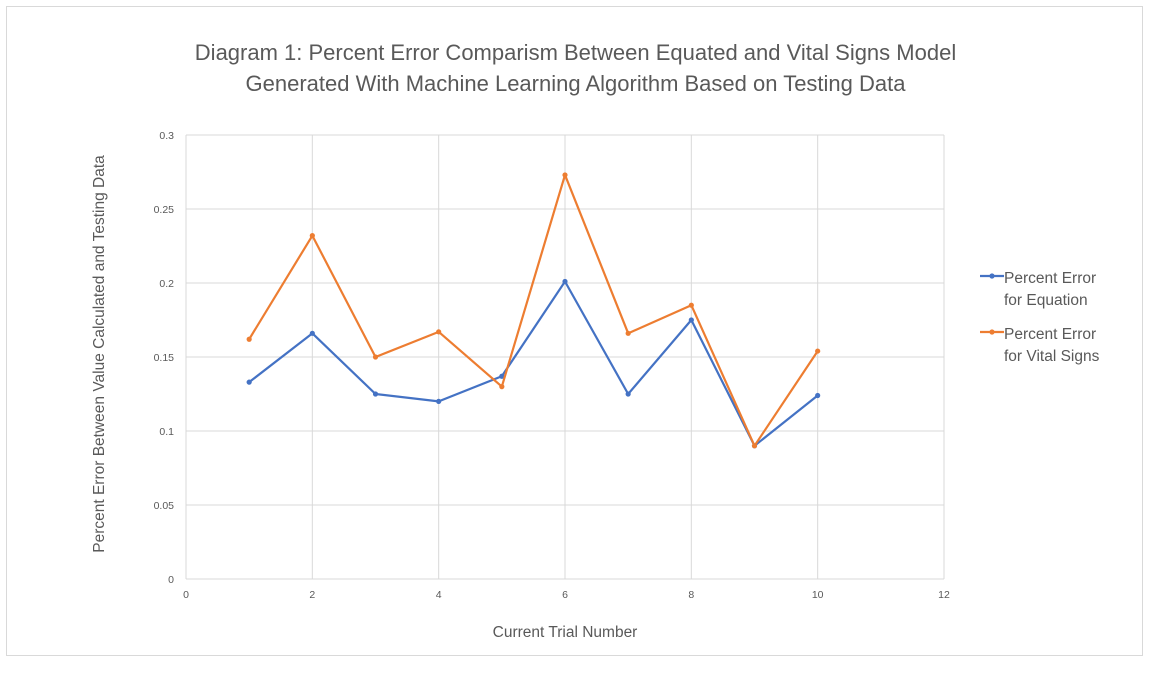  I want to click on y-tick-label: 0.1, so click(166, 432).